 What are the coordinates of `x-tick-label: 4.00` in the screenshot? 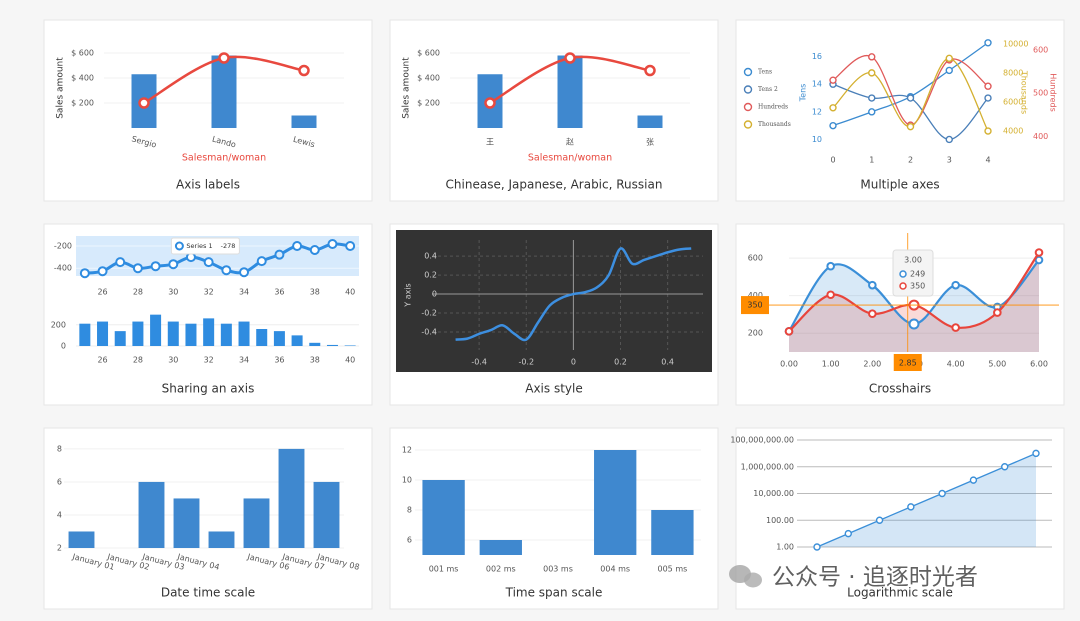 It's located at (956, 364).